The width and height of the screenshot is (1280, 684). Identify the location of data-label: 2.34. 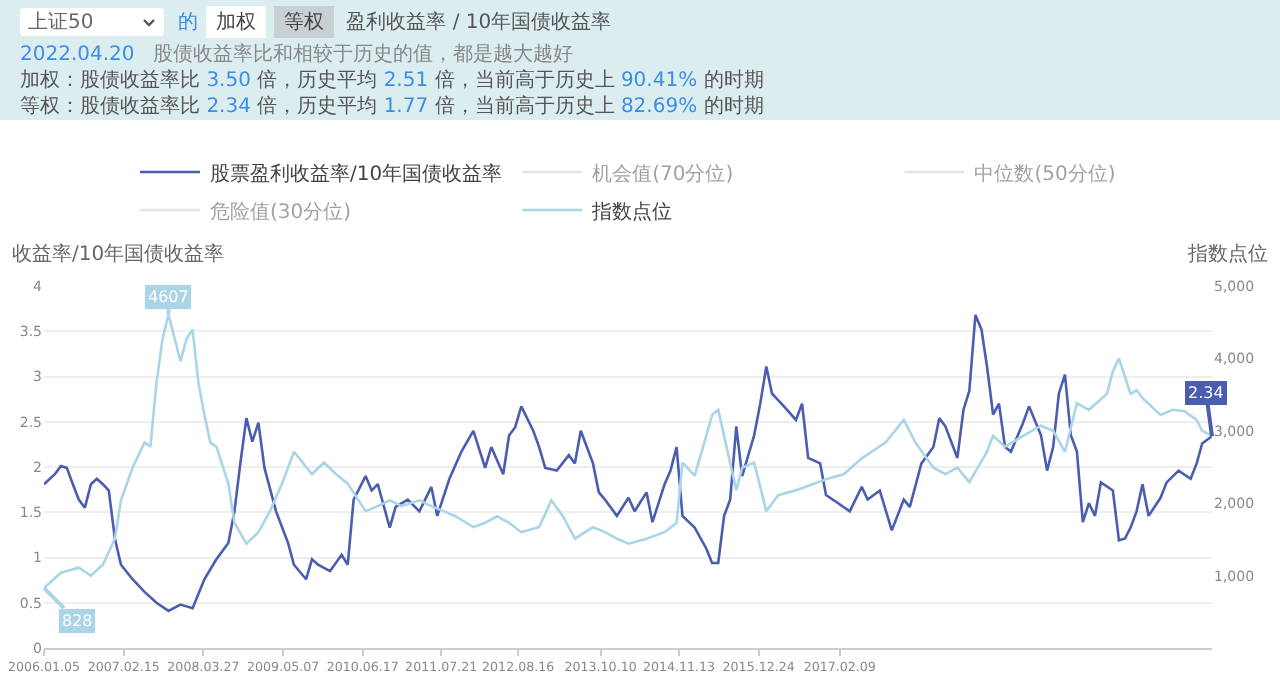
(1206, 393).